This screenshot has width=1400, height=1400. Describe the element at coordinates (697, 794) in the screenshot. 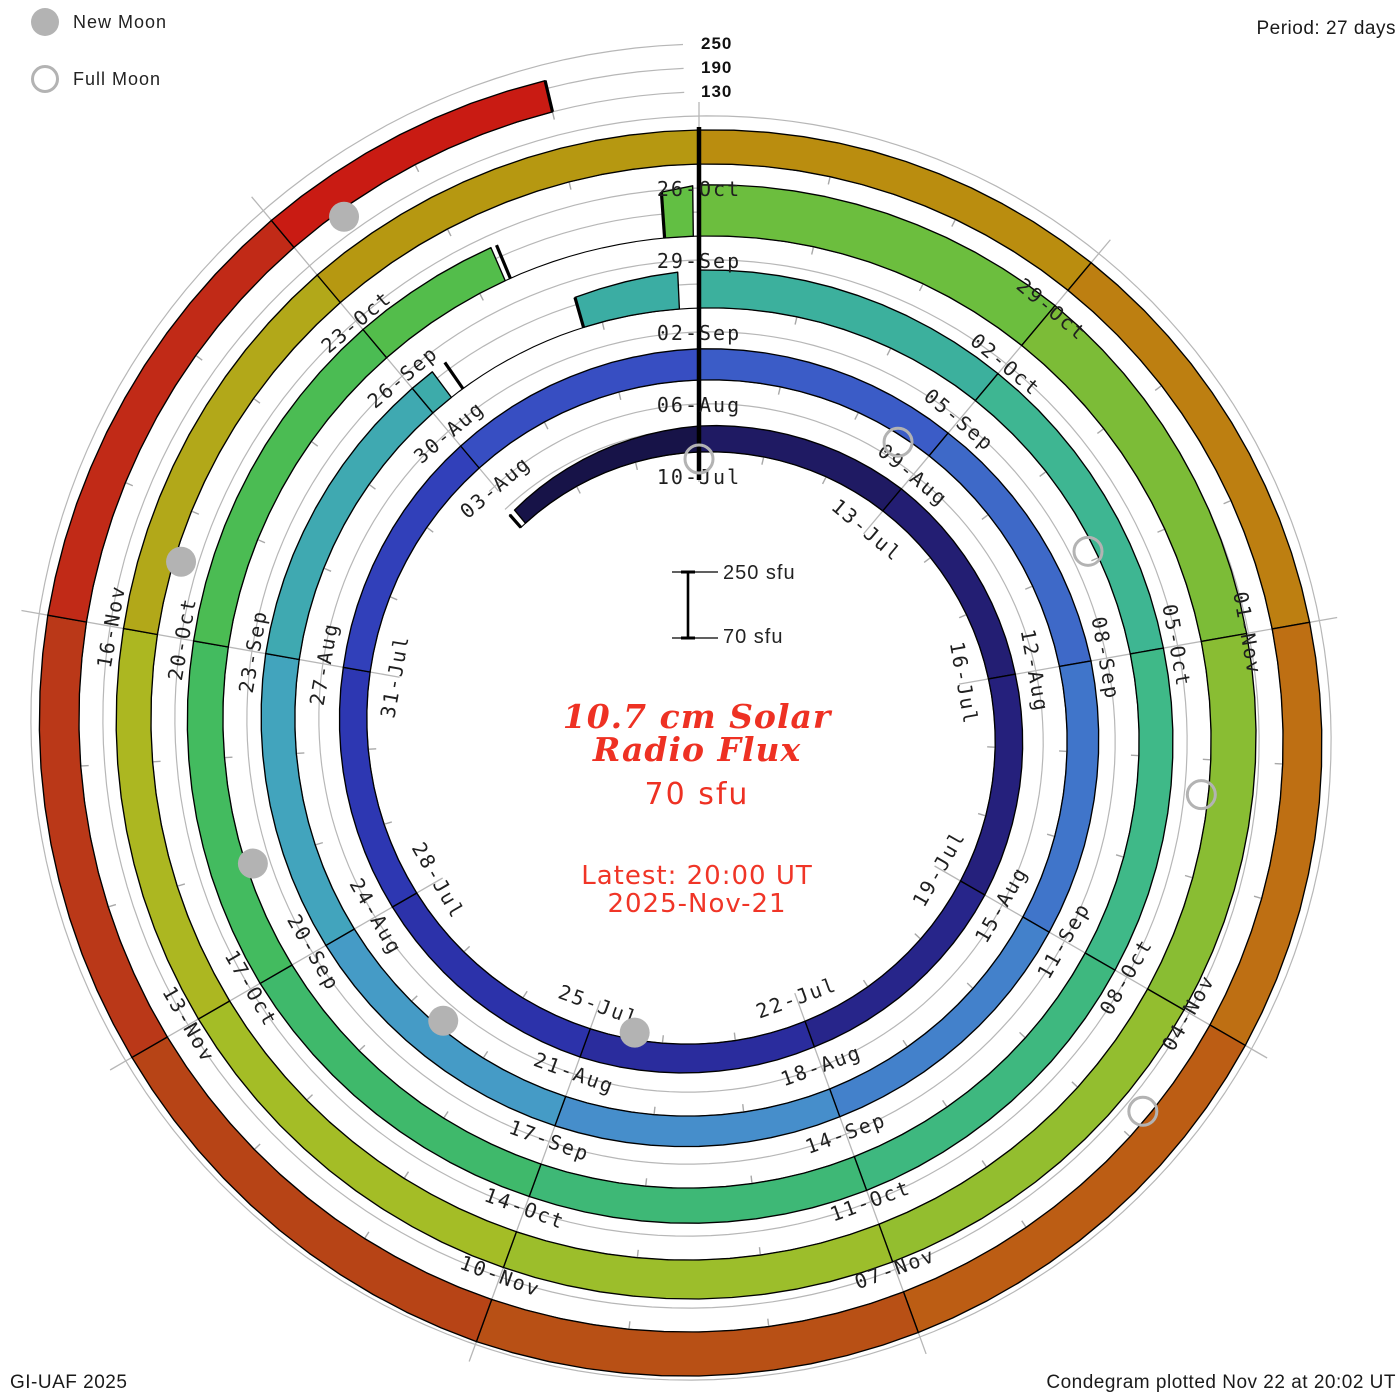

I see `current-flux-value: 70 sfu` at that location.